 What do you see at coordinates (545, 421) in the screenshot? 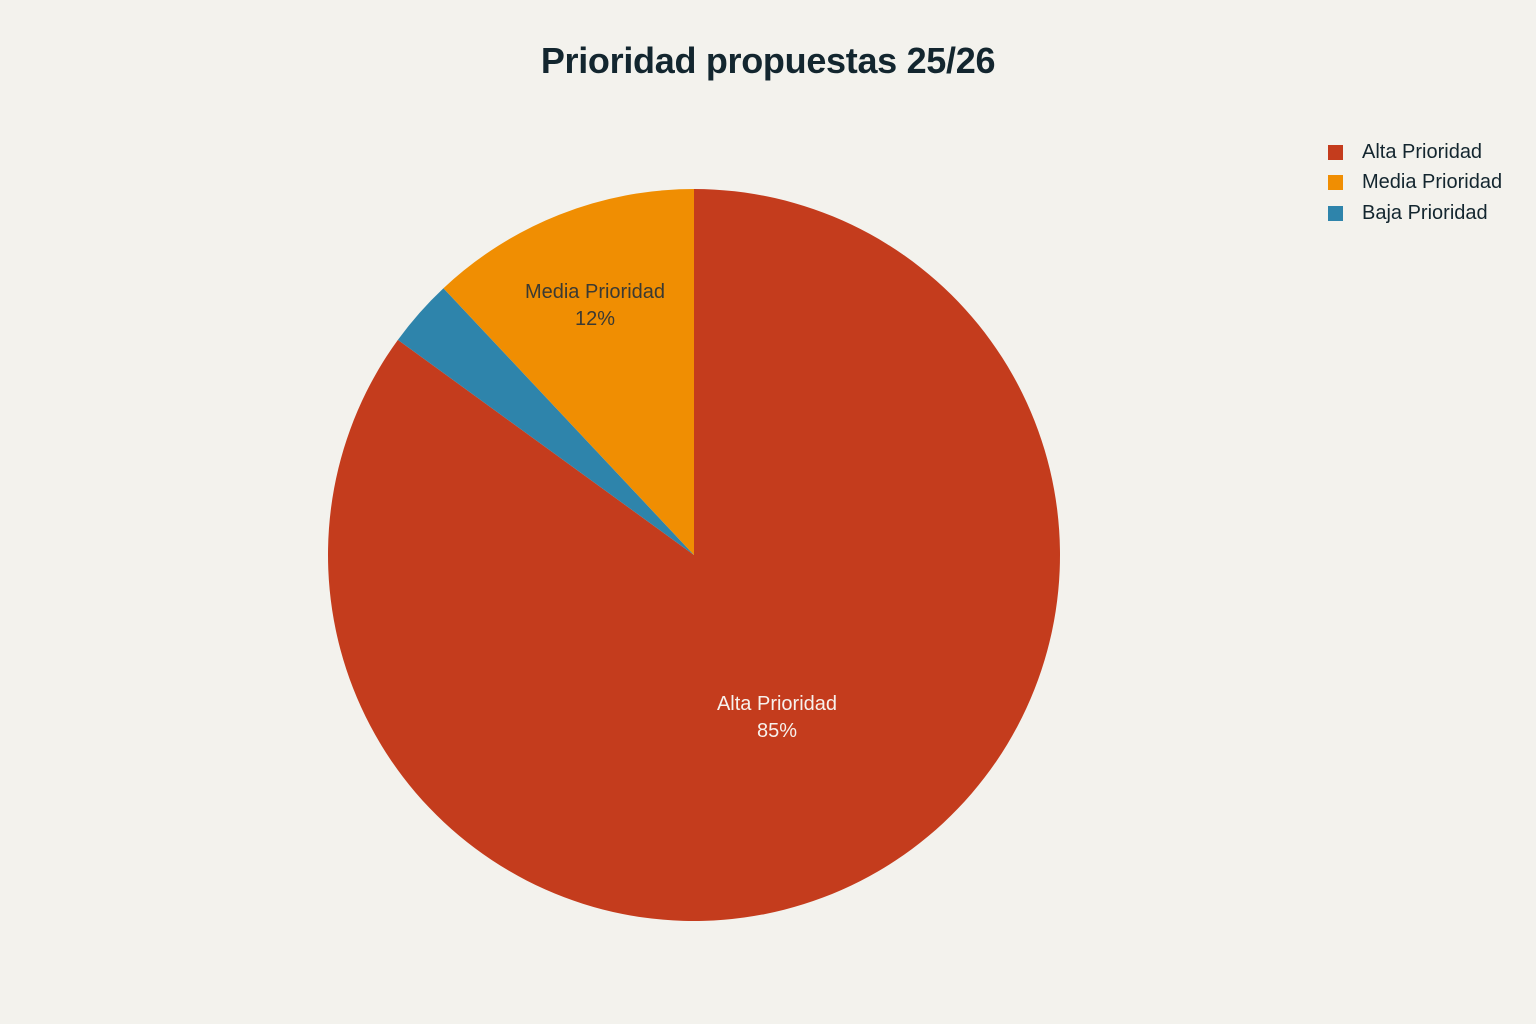
I see `pie-slice-baja` at bounding box center [545, 421].